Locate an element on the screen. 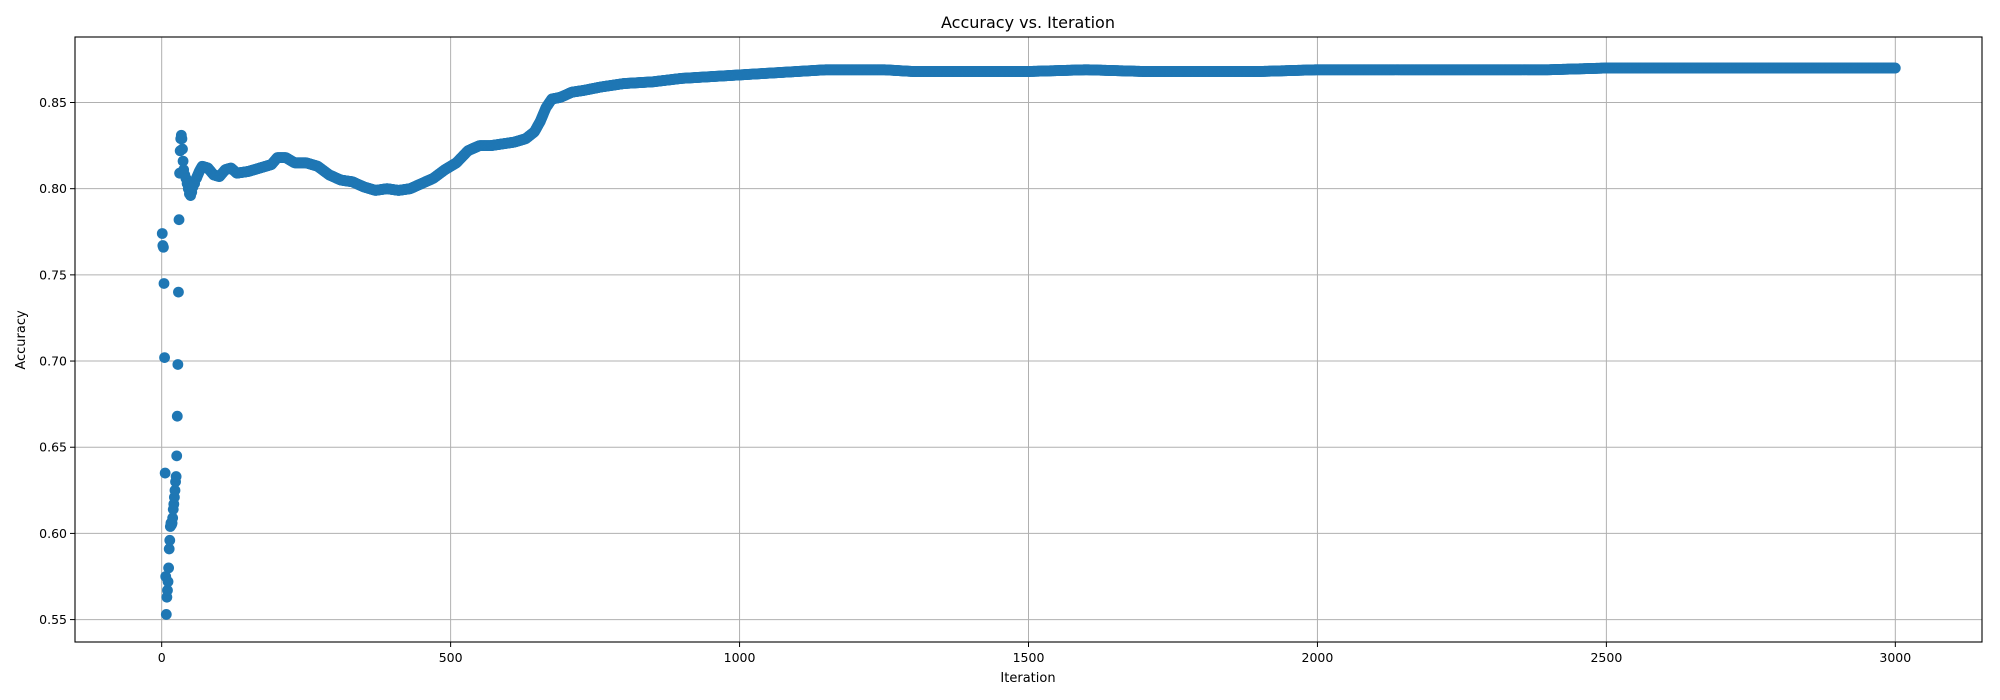 This screenshot has height=700, width=2000. y-tick-label: 0.65 is located at coordinates (53, 447).